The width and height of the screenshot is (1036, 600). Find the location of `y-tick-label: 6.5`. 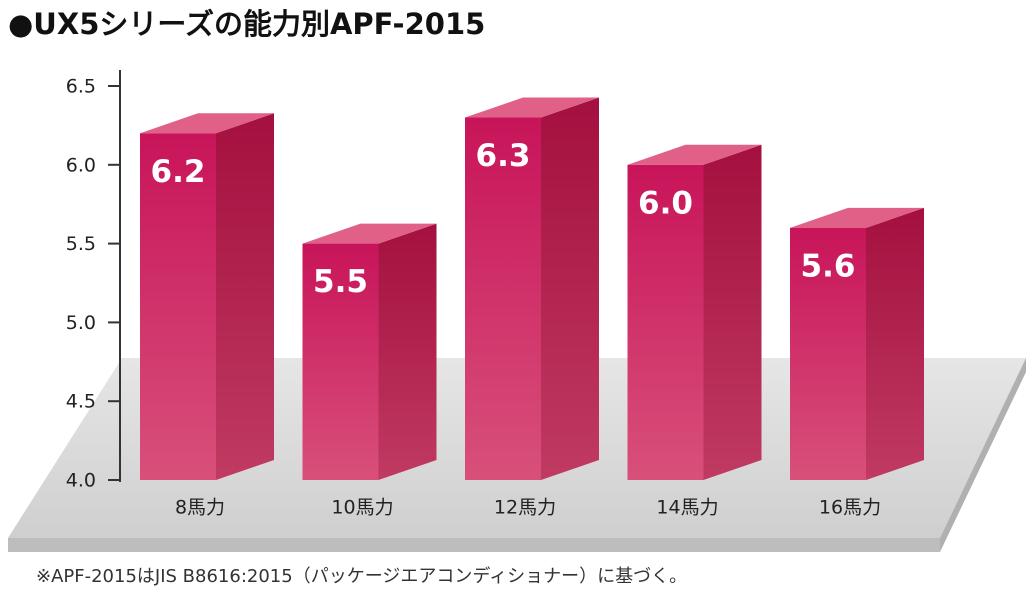

y-tick-label: 6.5 is located at coordinates (81, 87).